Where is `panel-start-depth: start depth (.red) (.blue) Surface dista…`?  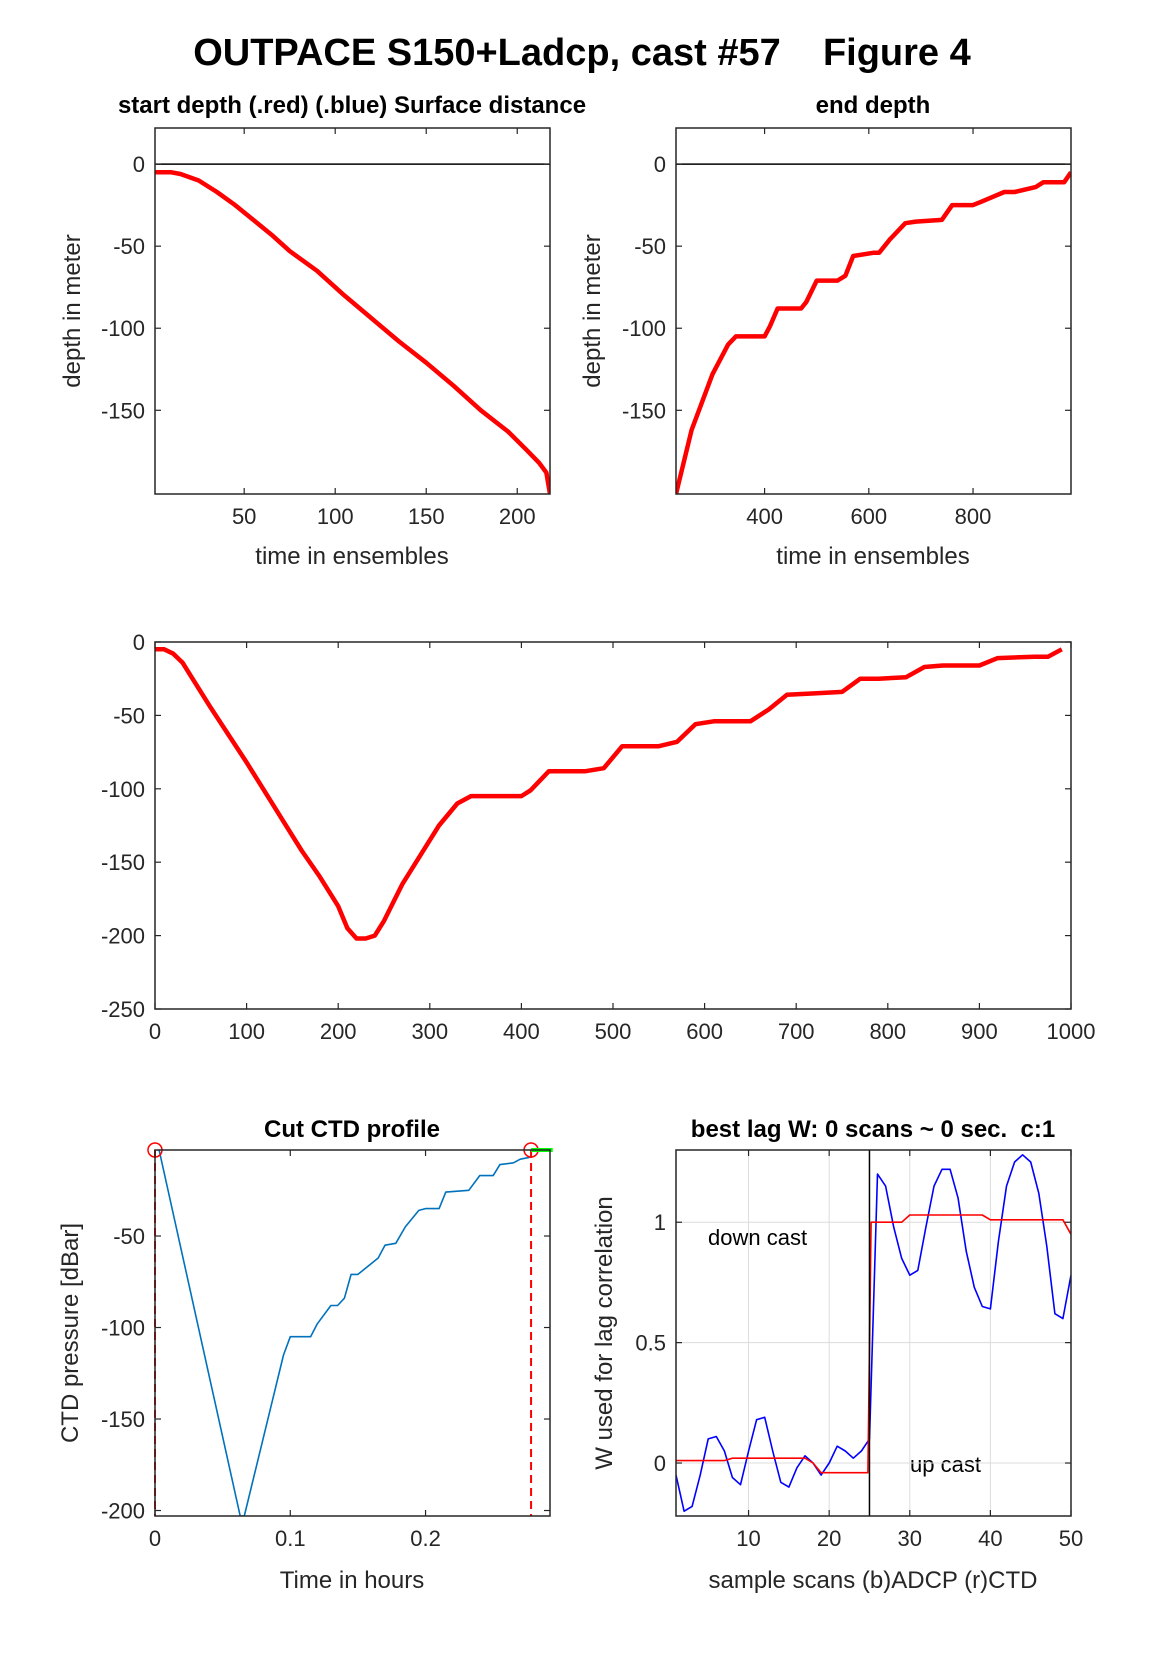 panel-start-depth: start depth (.red) (.blue) Surface dista… is located at coordinates (322, 331).